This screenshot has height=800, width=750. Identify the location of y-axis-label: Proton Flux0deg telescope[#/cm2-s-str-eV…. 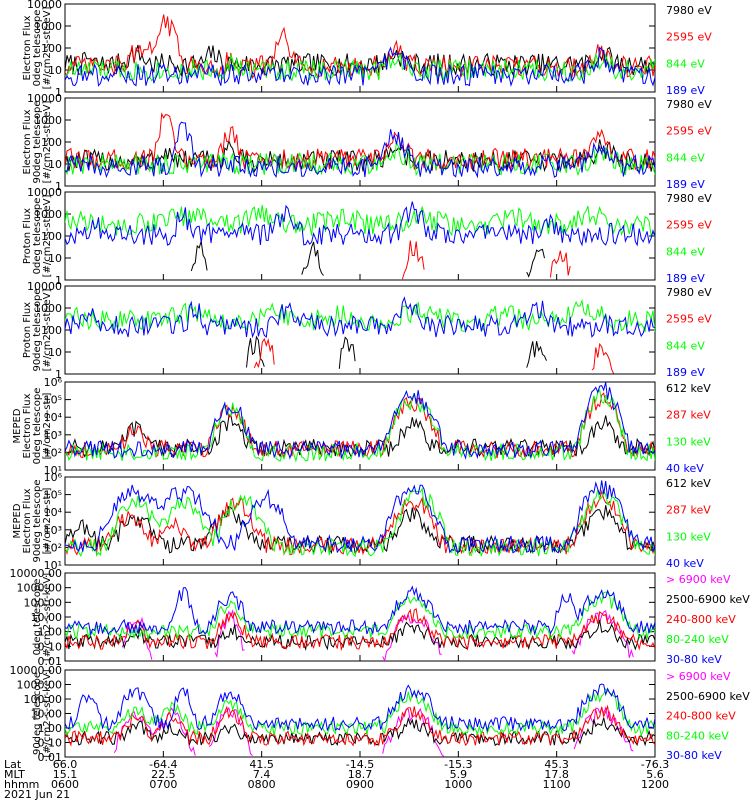
(37, 236).